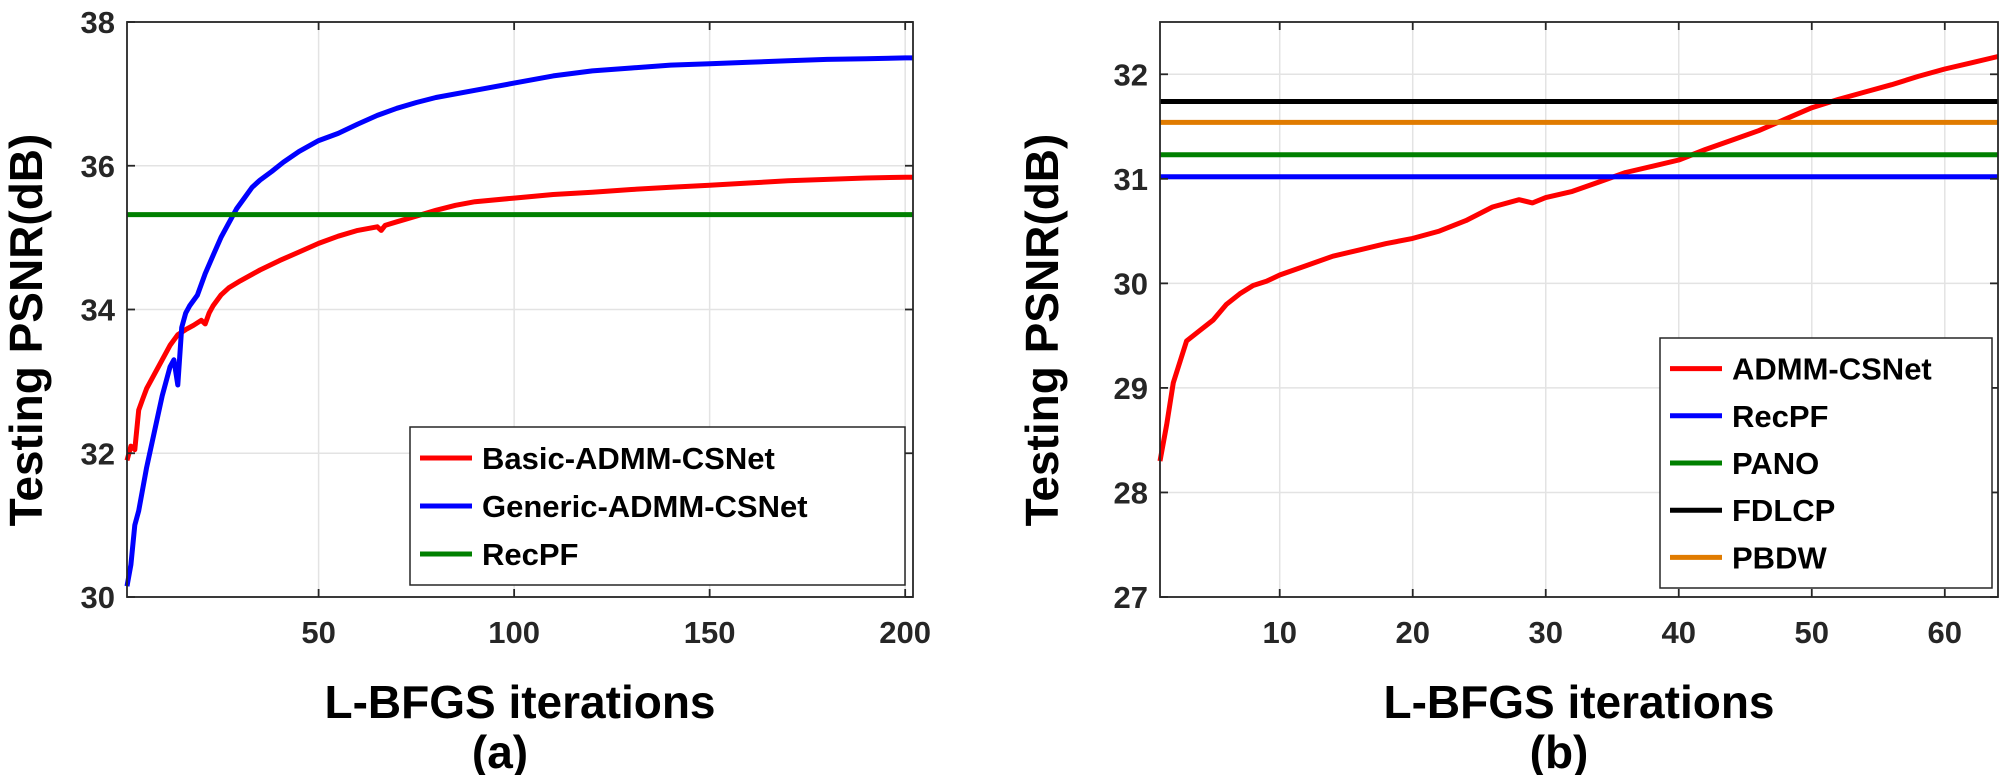 This screenshot has height=775, width=2008. I want to click on x-tick-label: 20, so click(1412, 632).